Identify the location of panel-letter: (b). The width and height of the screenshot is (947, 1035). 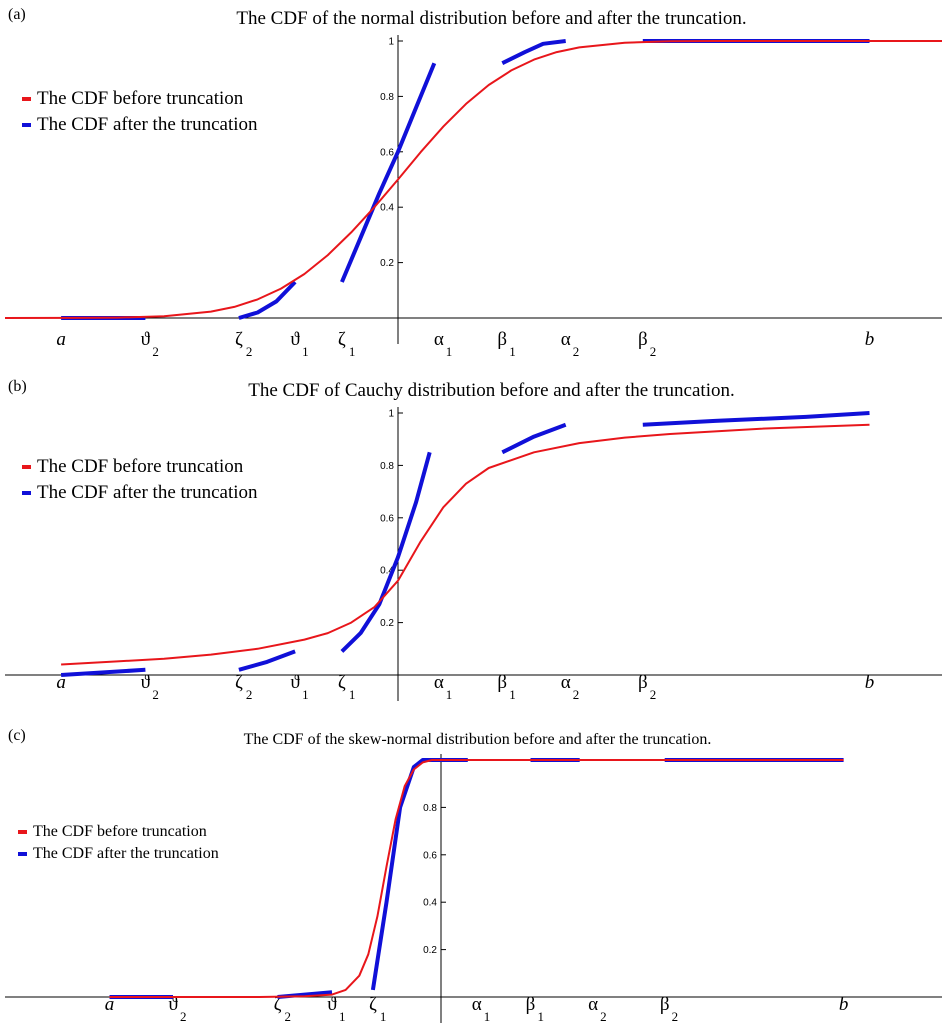
(17, 386).